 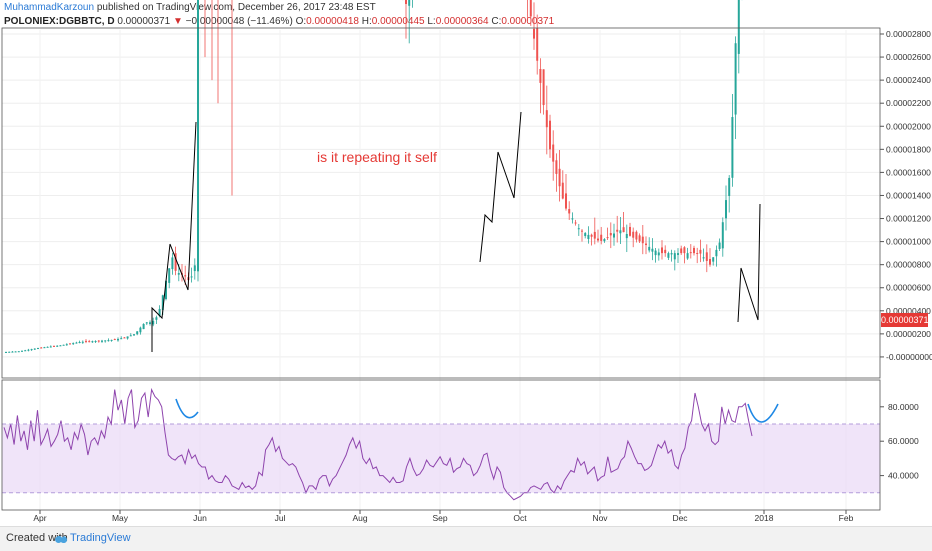 I want to click on price-tick-label: 0.00002800, so click(x=908, y=34).